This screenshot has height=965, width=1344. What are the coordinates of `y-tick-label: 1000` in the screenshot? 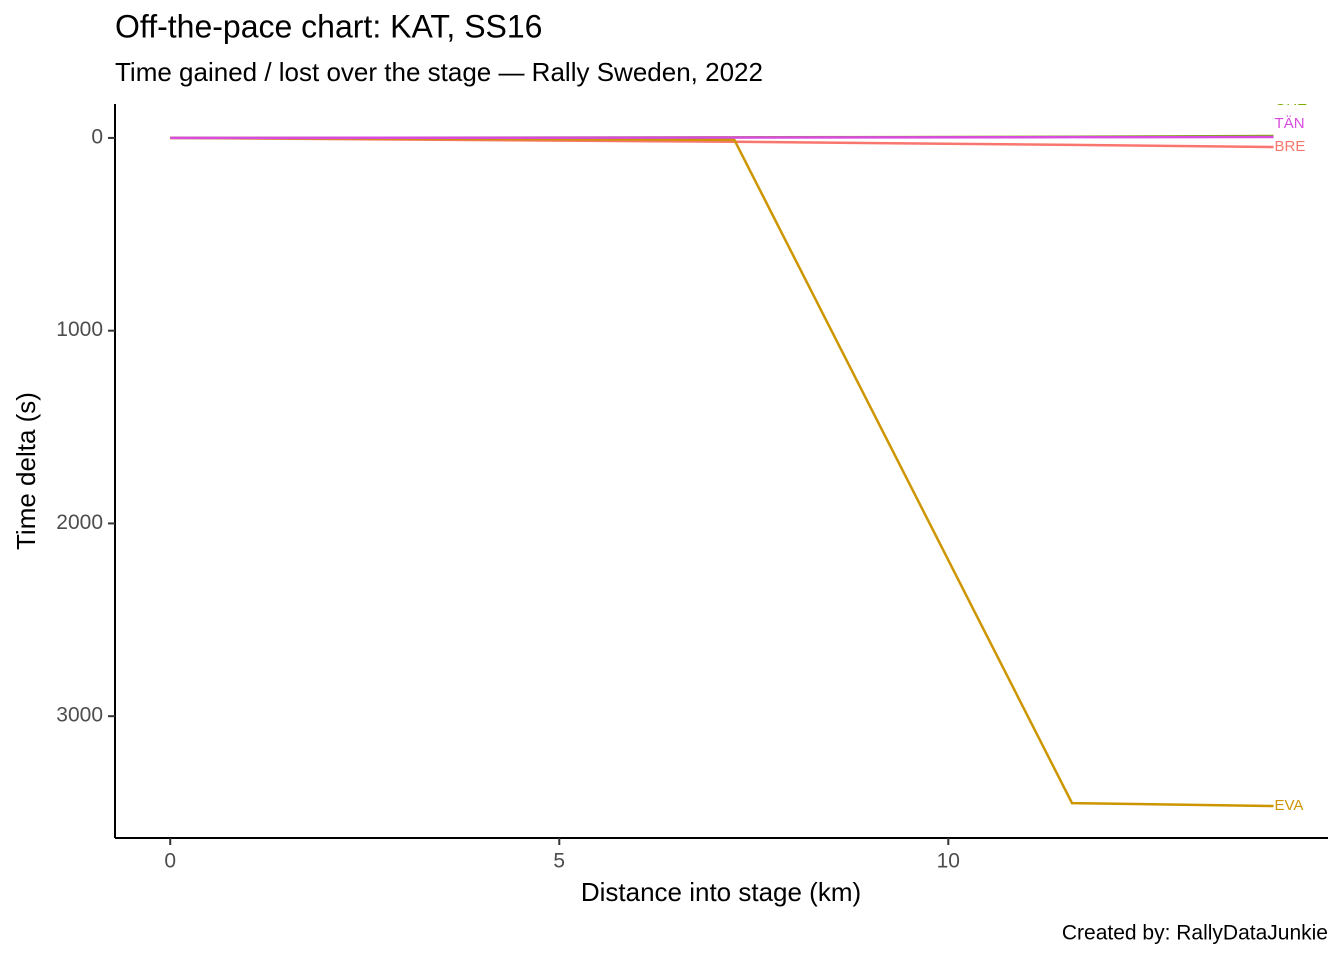 It's located at (79, 329).